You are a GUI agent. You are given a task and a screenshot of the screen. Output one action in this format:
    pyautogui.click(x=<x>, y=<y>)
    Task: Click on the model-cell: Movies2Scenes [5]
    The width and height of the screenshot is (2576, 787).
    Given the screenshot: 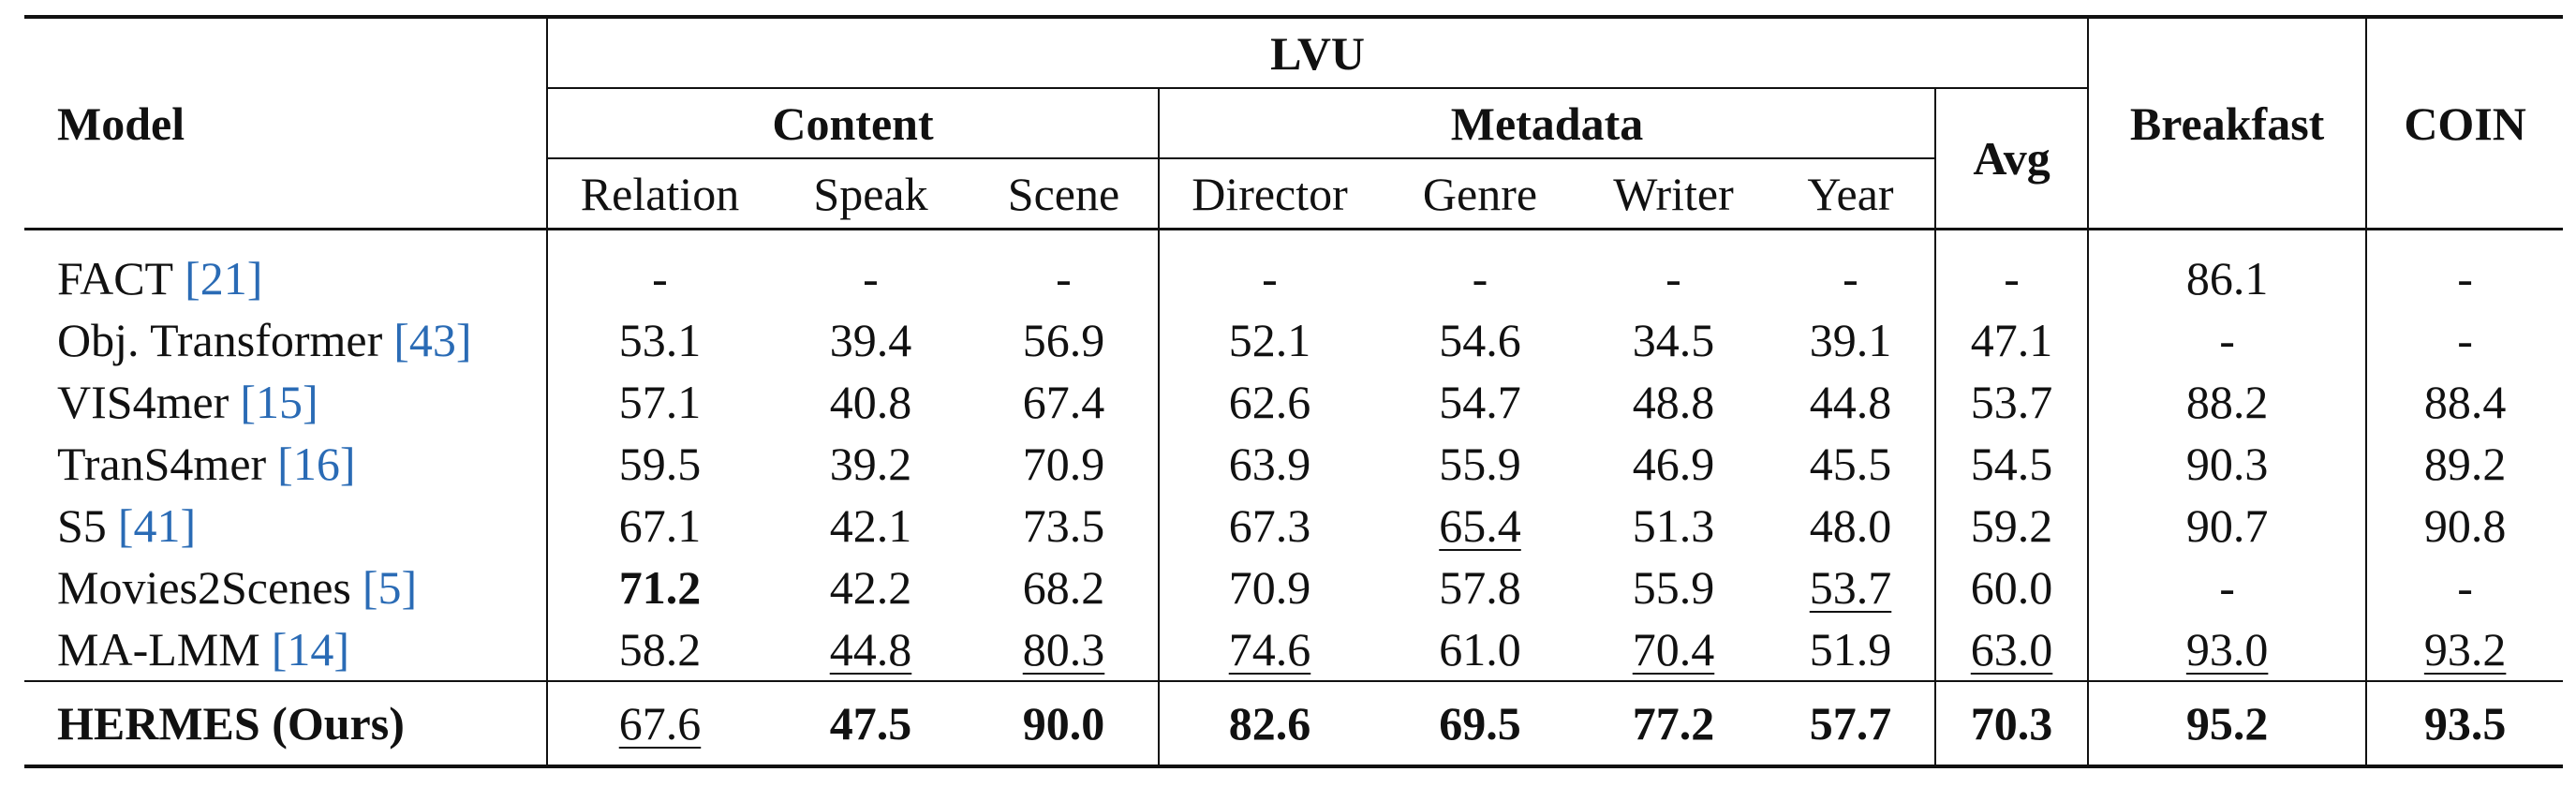 What is the action you would take?
    pyautogui.click(x=285, y=587)
    